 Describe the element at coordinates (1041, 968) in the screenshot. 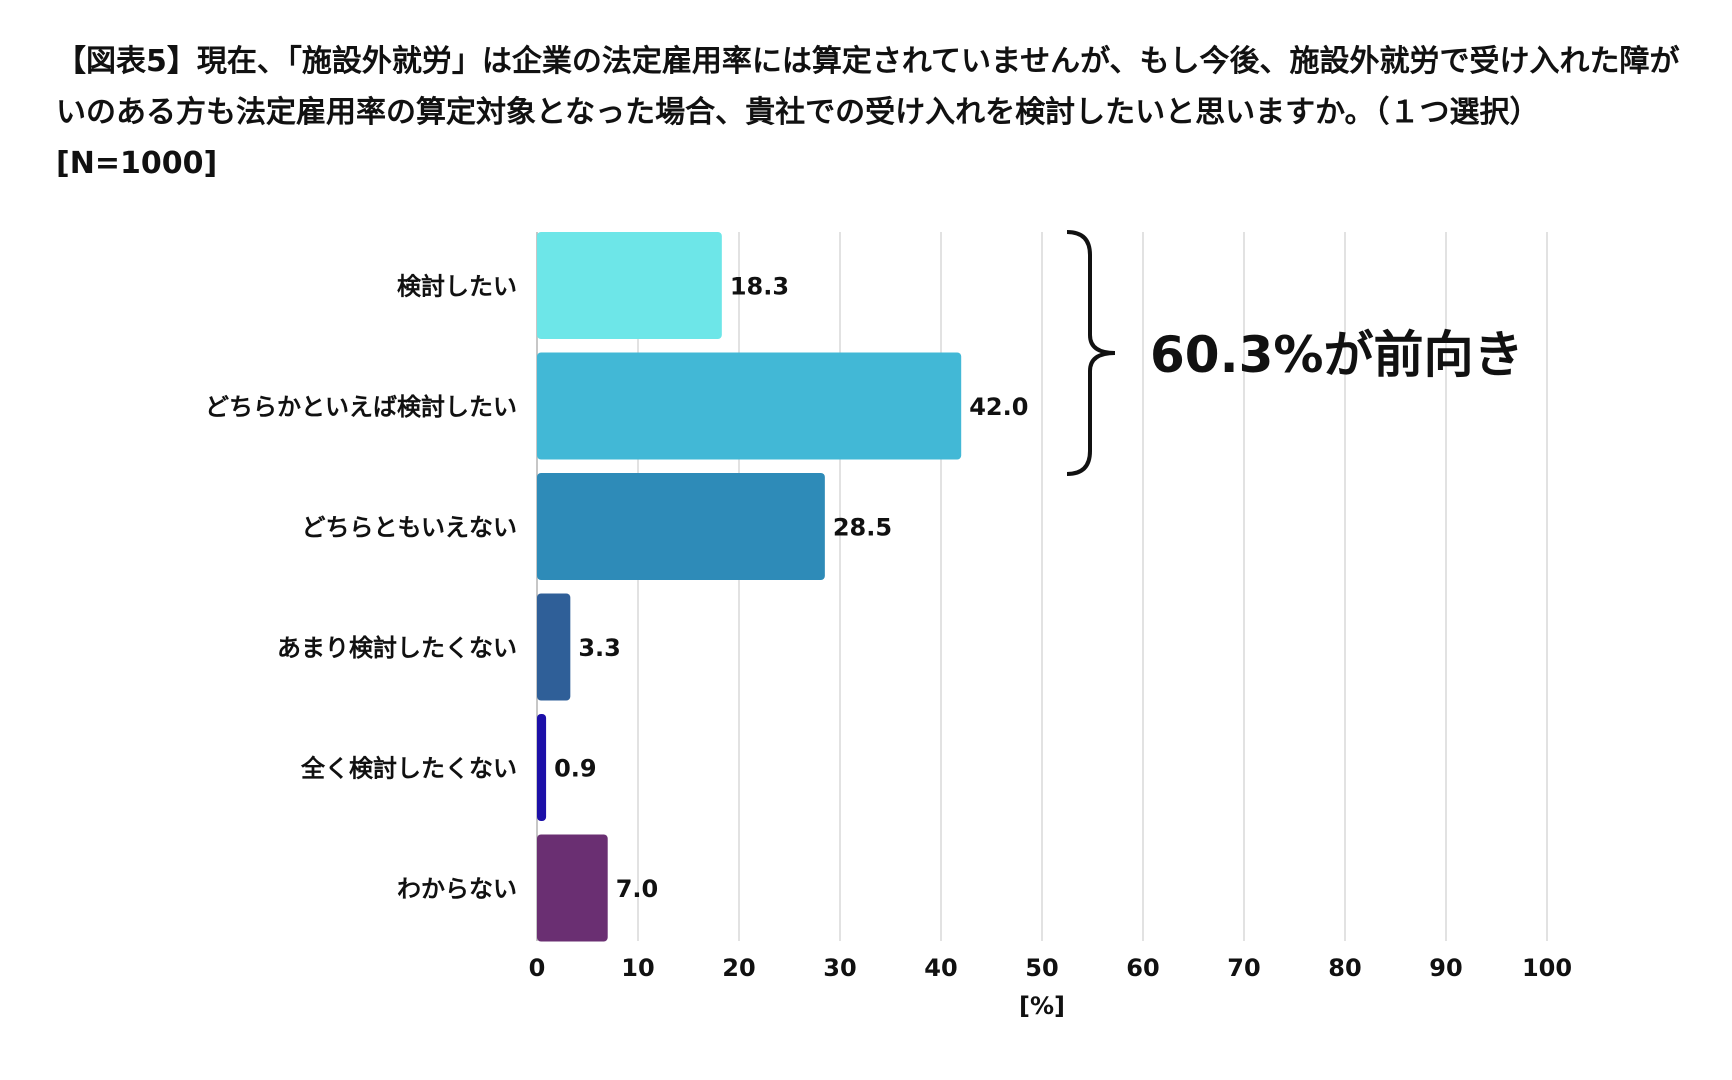

I see `x-tick-label: 50` at that location.